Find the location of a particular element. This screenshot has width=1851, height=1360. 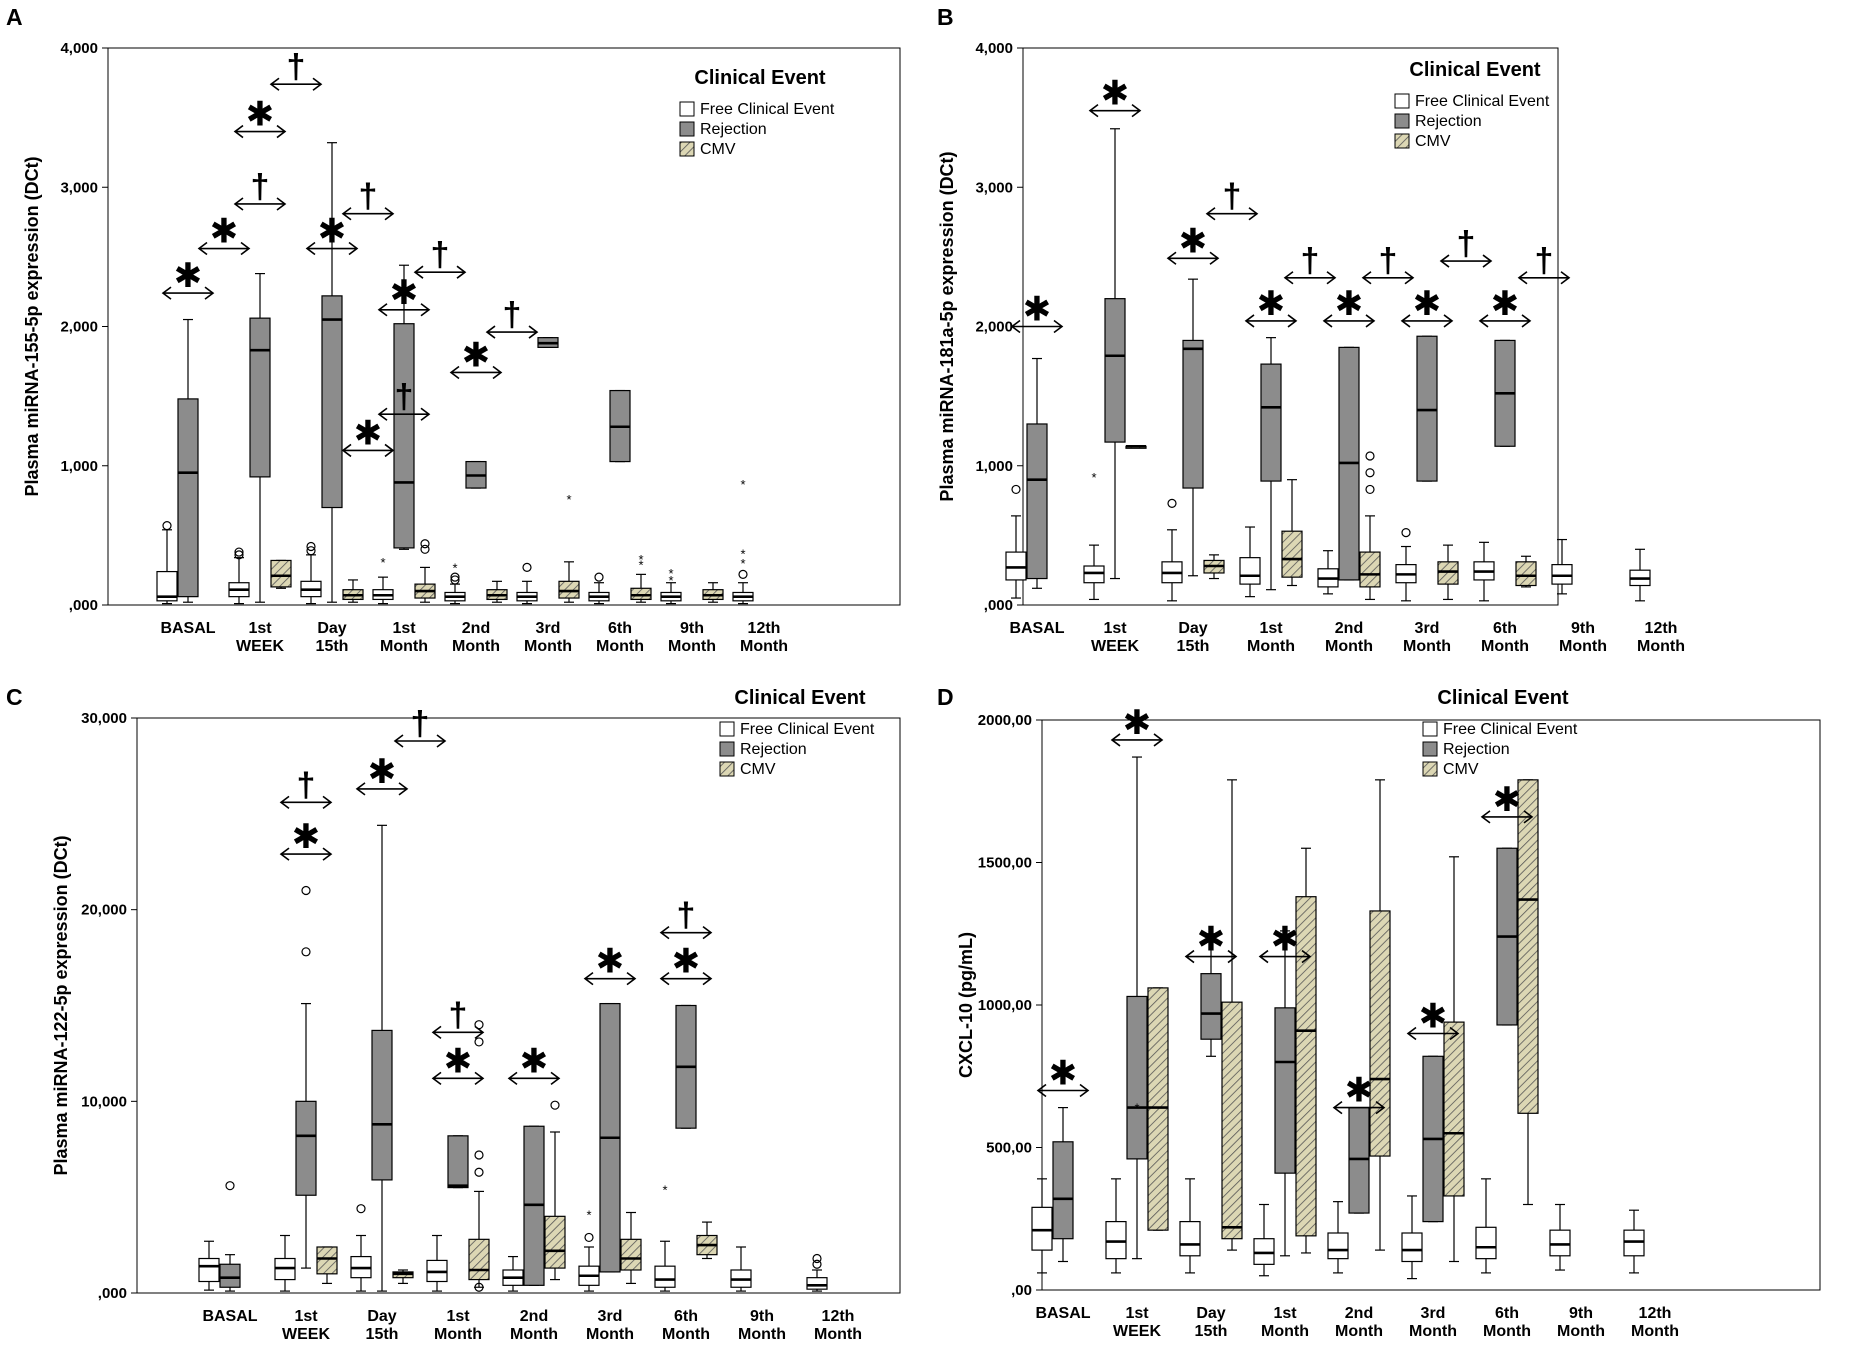

x-category-label: WEEK is located at coordinates (1137, 1331).